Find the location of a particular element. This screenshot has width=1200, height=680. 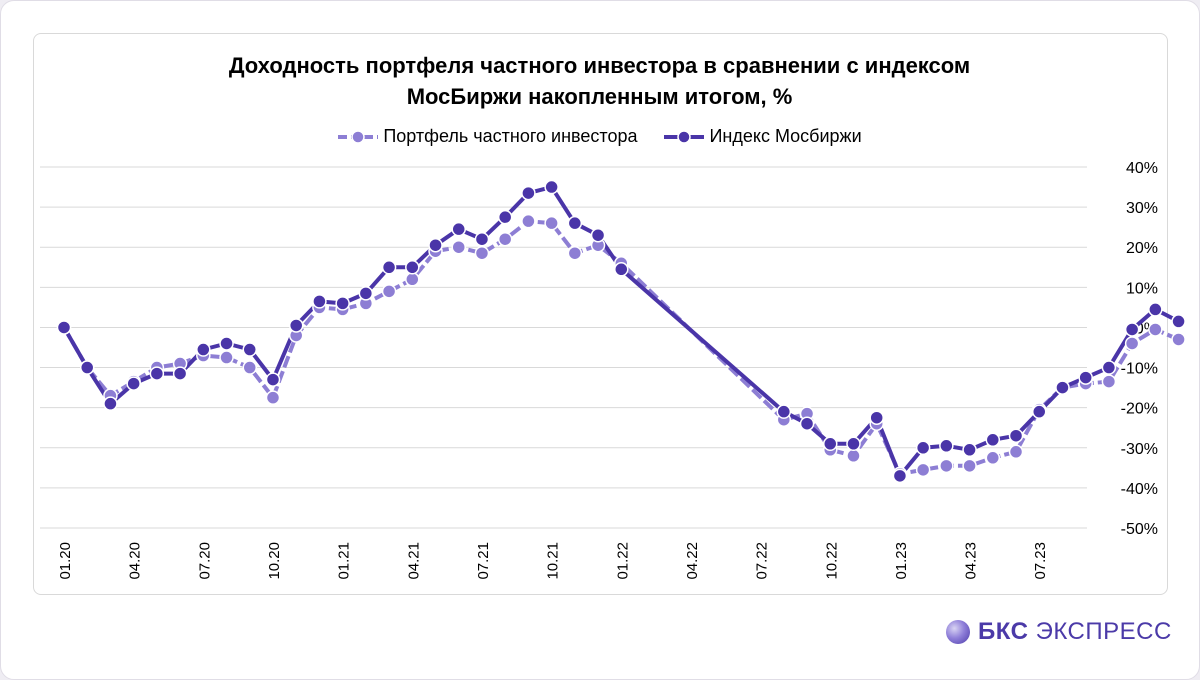

y-tick-label: -10% is located at coordinates (1139, 369).